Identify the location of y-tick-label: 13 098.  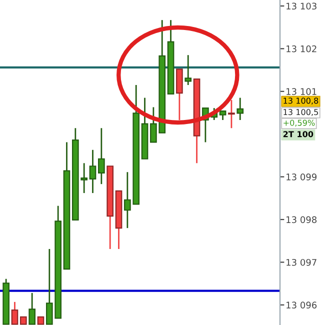
(301, 220).